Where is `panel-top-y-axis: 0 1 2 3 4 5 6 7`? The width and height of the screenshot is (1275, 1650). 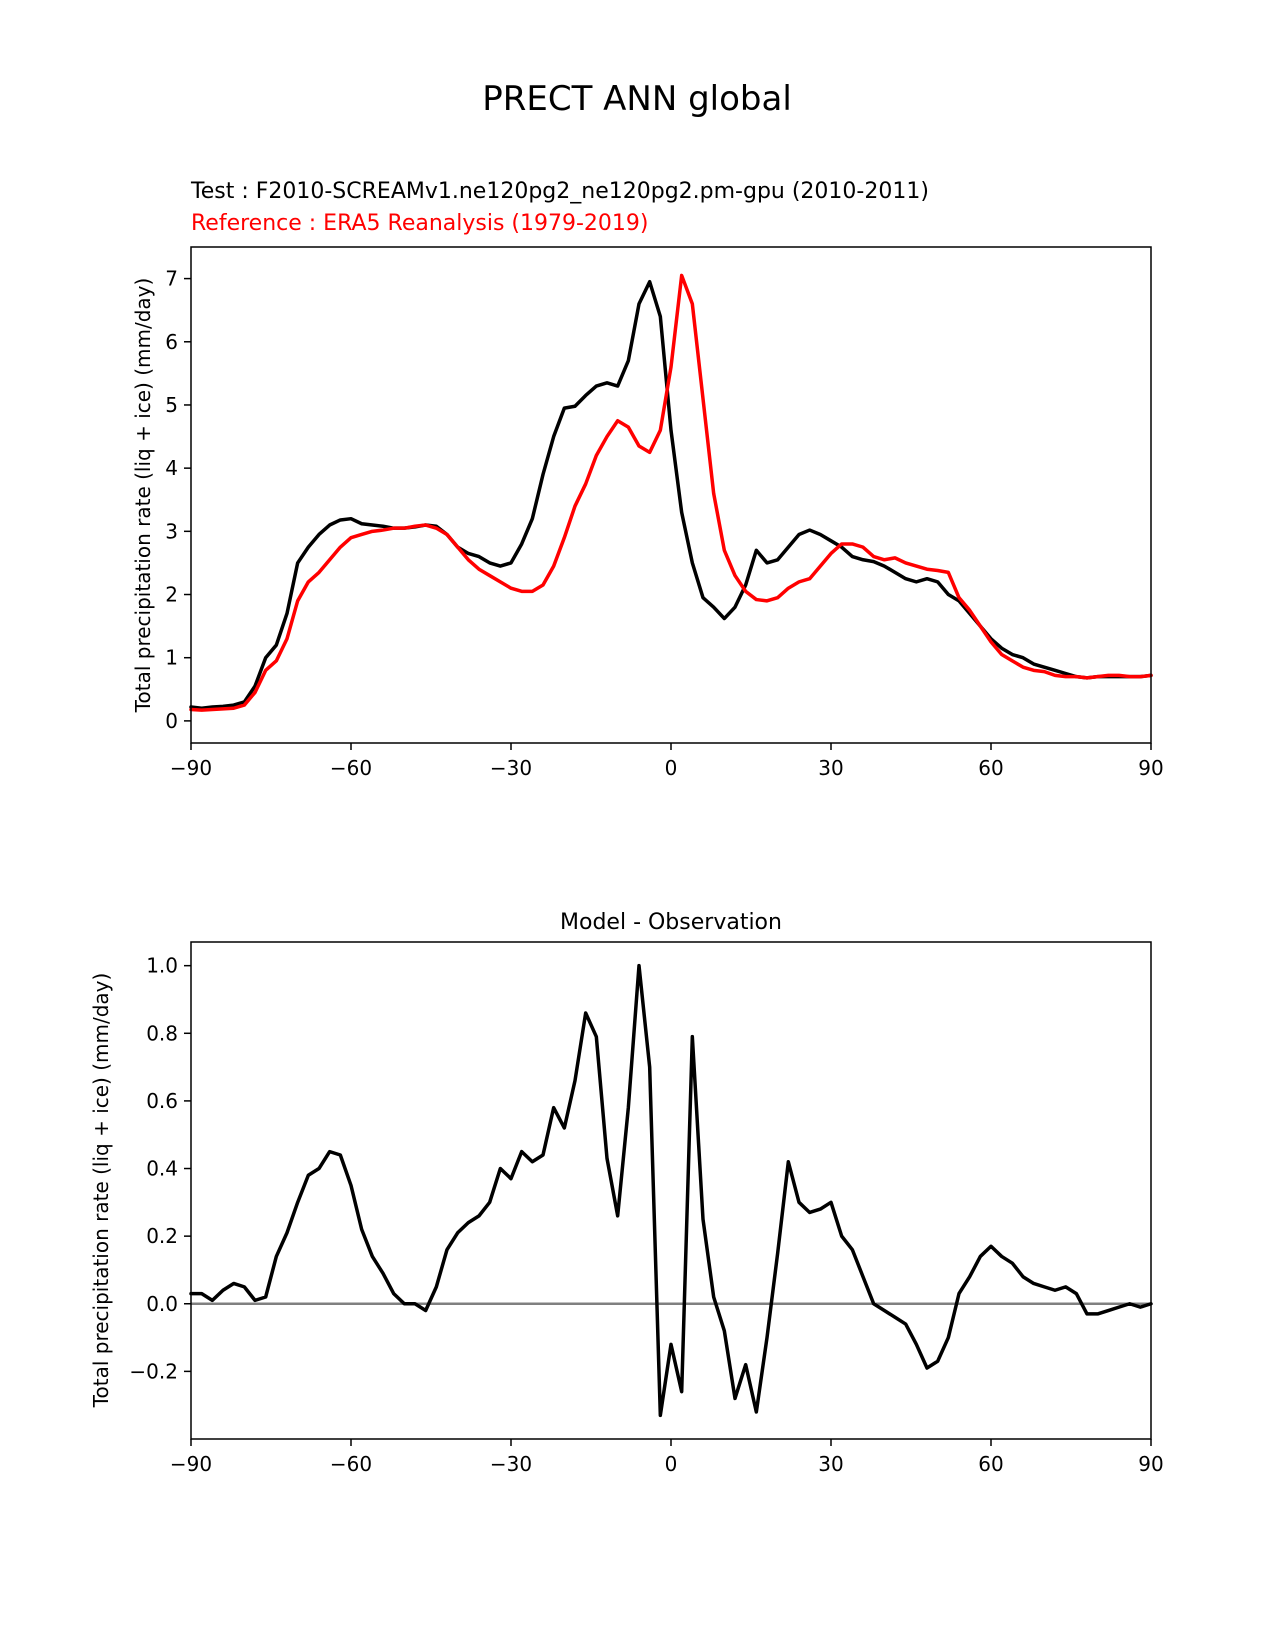
panel-top-y-axis: 0 1 2 3 4 5 6 7 is located at coordinates (178, 500).